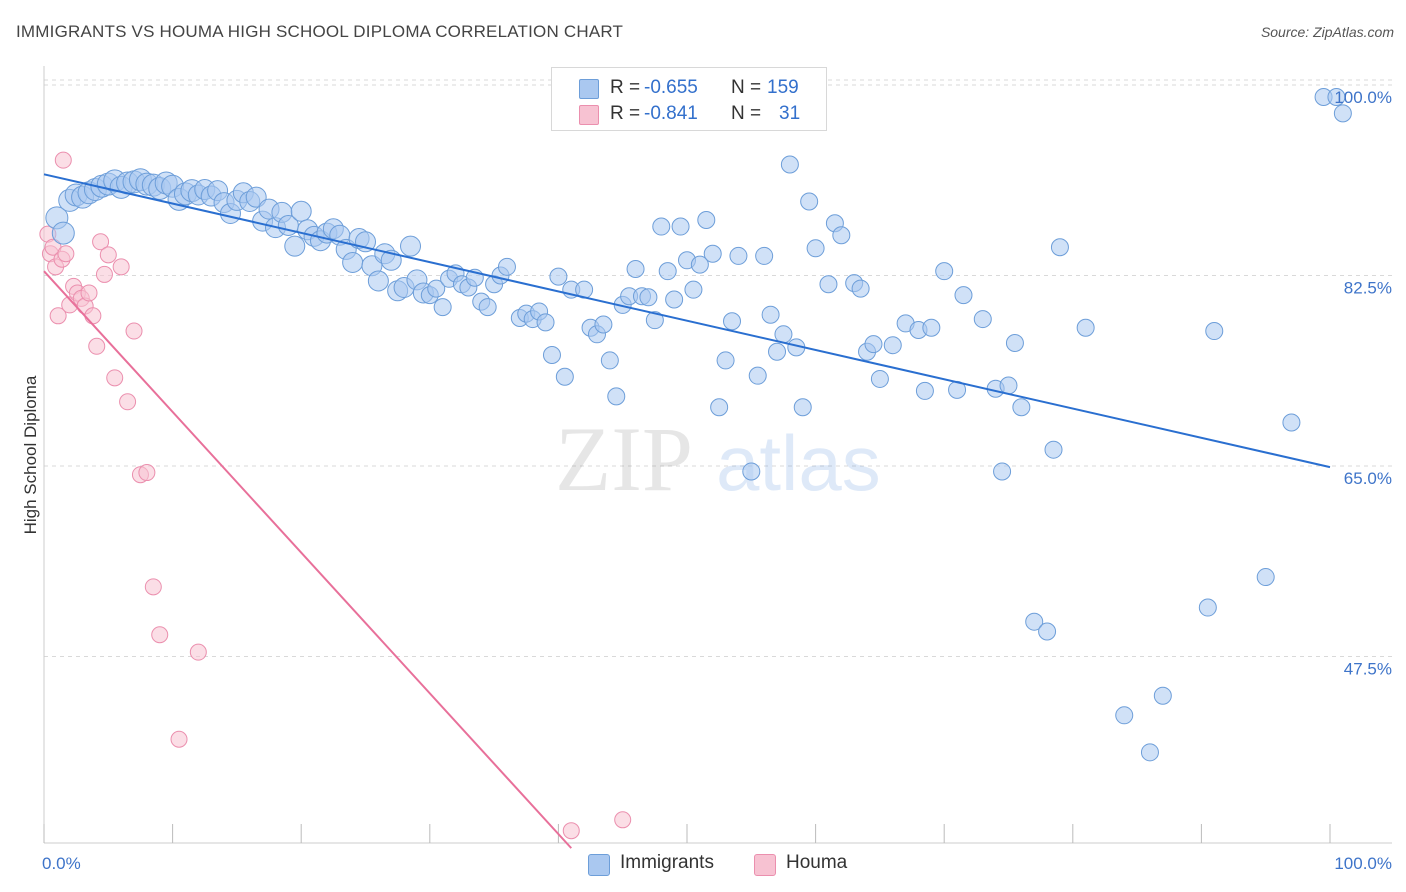 Image resolution: width=1406 pixels, height=892 pixels. Describe the element at coordinates (718, 459) in the screenshot. I see `watermark: ZIP atlas` at that location.